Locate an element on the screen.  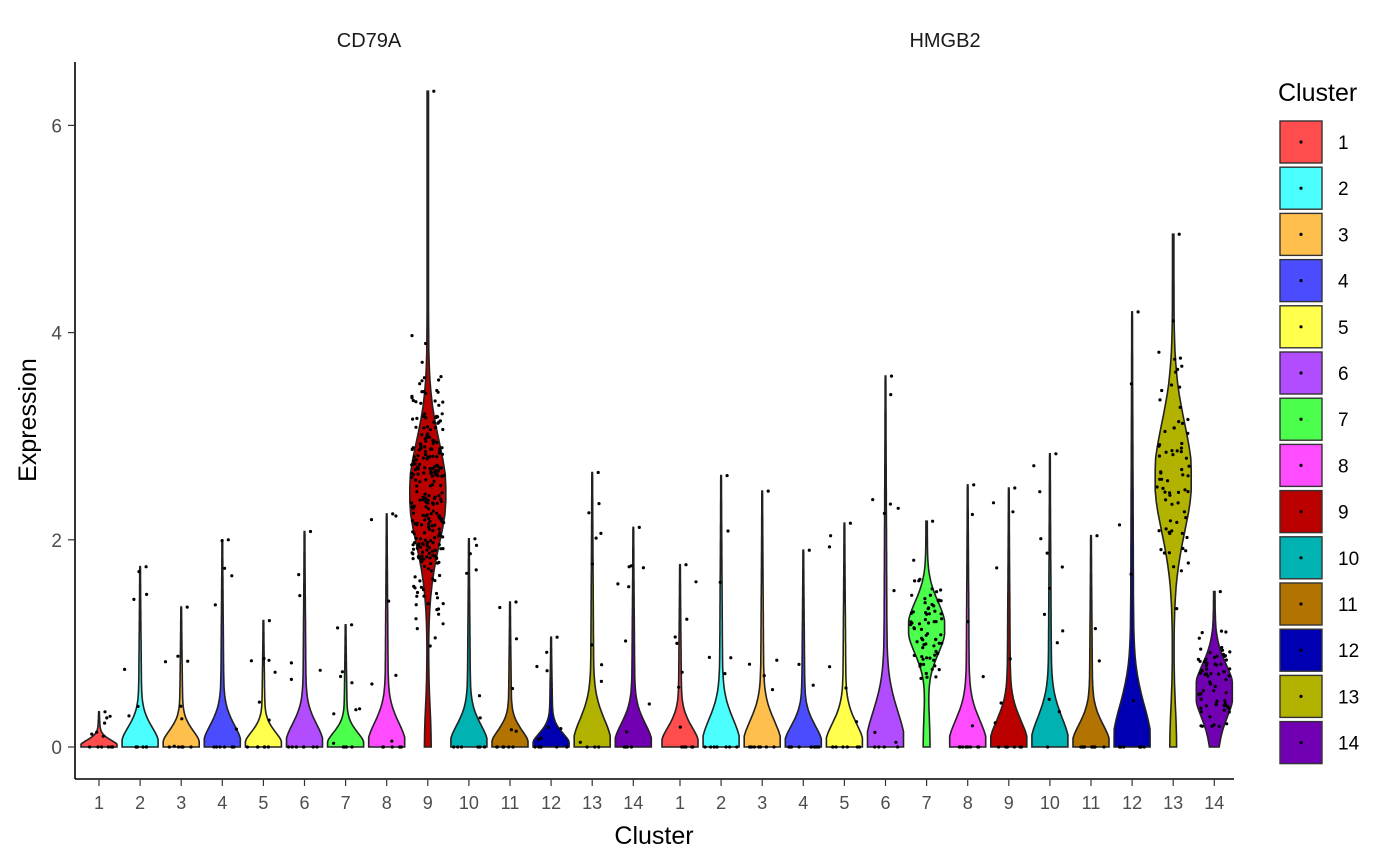
x-tick-label: 14 is located at coordinates (633, 803).